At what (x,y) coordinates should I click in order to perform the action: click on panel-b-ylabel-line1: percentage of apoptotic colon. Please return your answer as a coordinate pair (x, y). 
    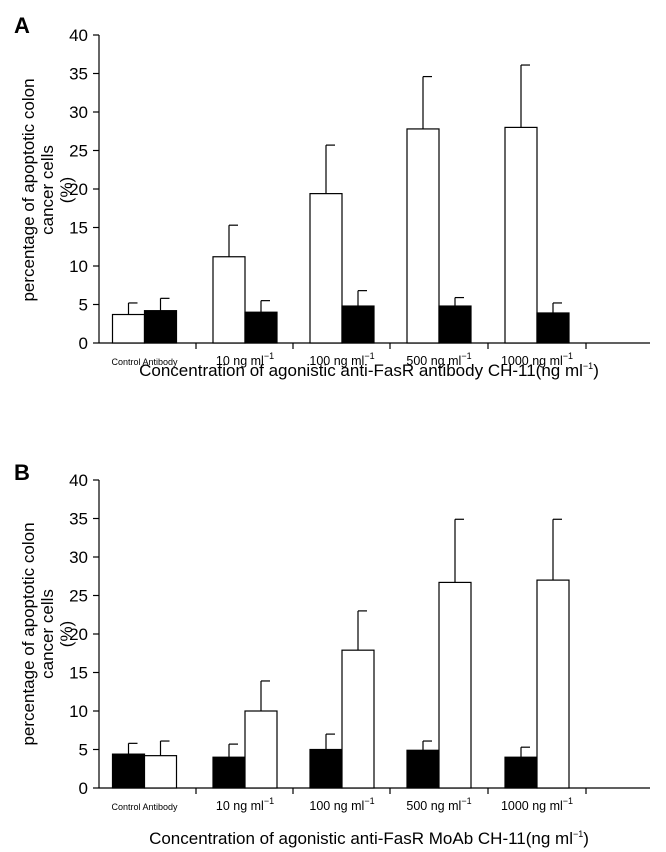
    Looking at the image, I should click on (28, 633).